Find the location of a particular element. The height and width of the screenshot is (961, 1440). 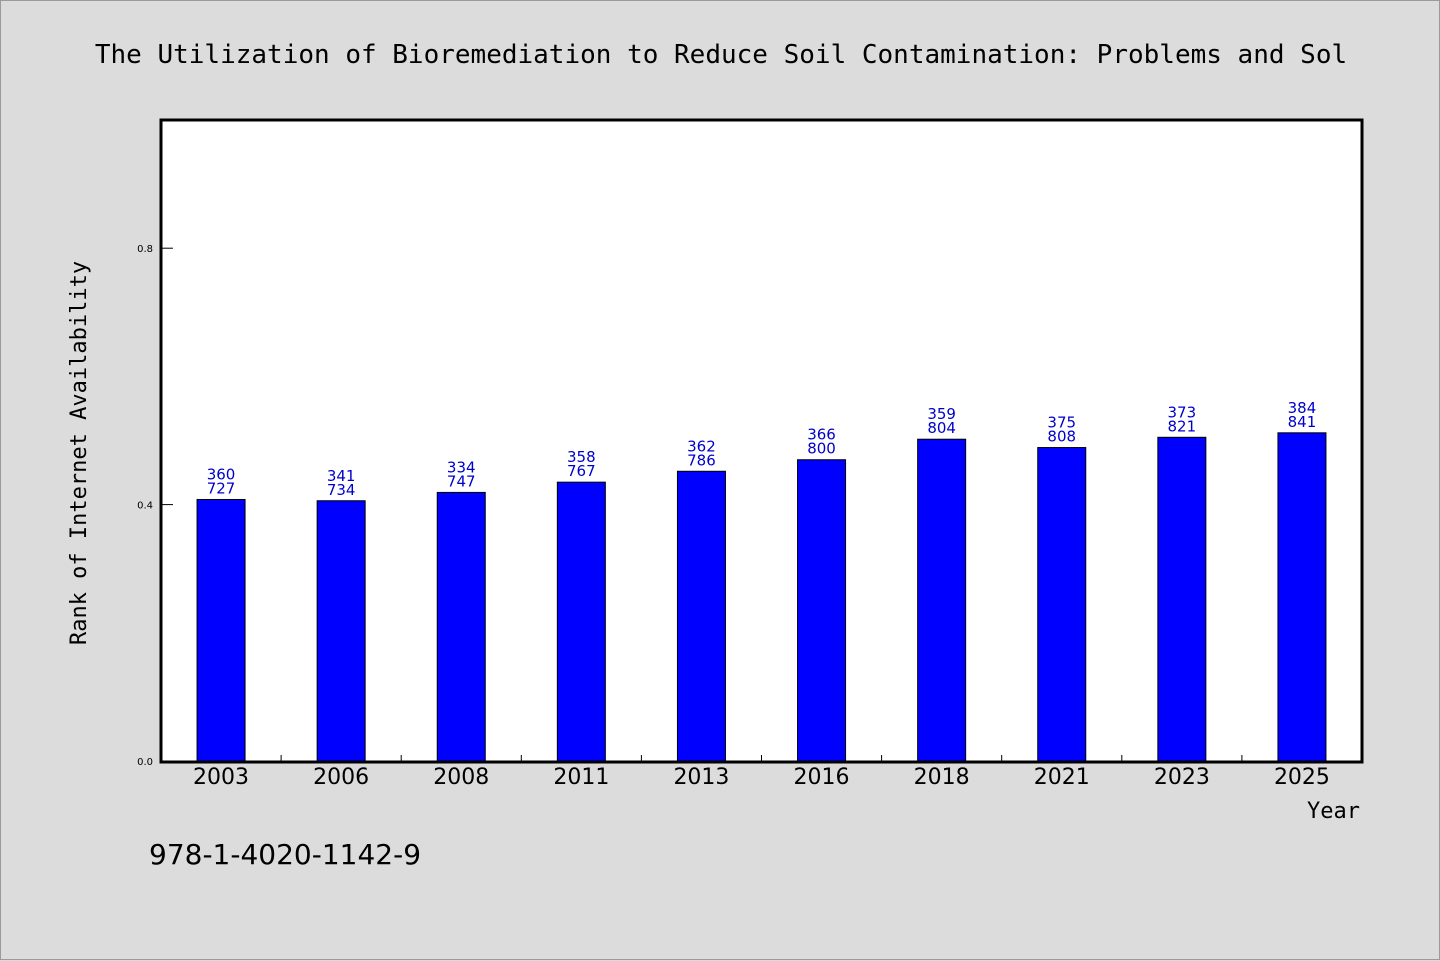

bar-2025 is located at coordinates (1302, 597).